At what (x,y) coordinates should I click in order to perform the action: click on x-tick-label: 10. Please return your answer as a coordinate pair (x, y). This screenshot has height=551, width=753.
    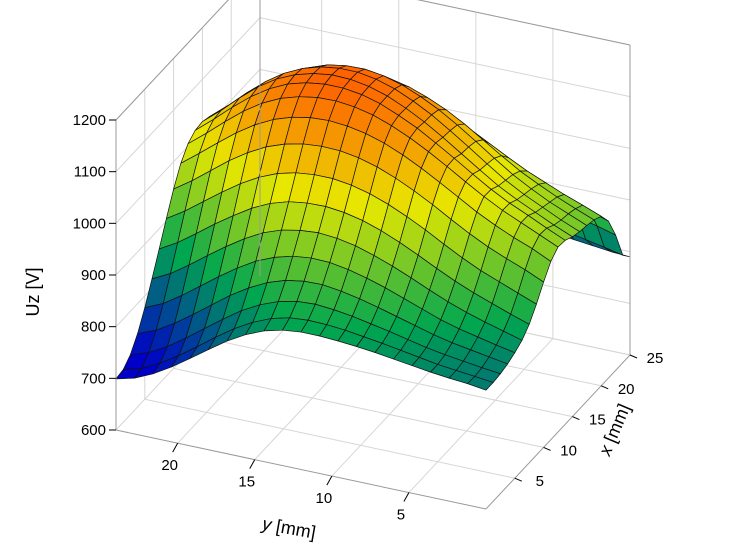
    Looking at the image, I should click on (568, 450).